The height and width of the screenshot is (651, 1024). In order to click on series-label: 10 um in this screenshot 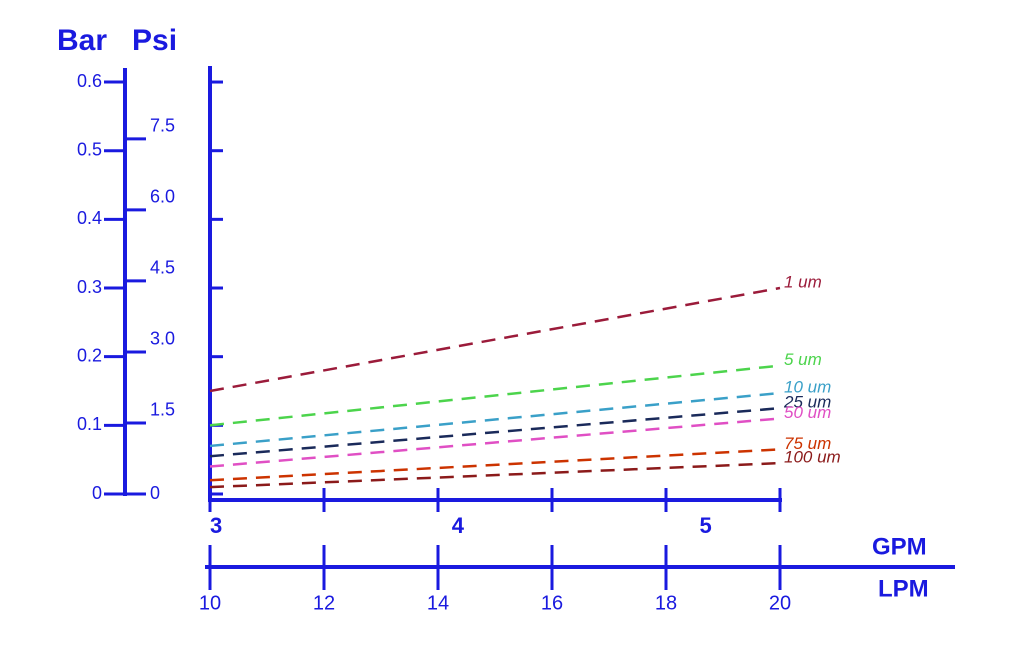, I will do `click(807, 387)`.